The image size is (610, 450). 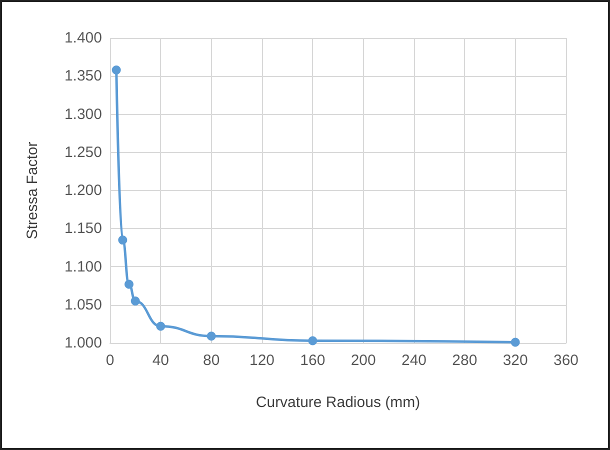 I want to click on x-tick-label: 240, so click(x=414, y=360).